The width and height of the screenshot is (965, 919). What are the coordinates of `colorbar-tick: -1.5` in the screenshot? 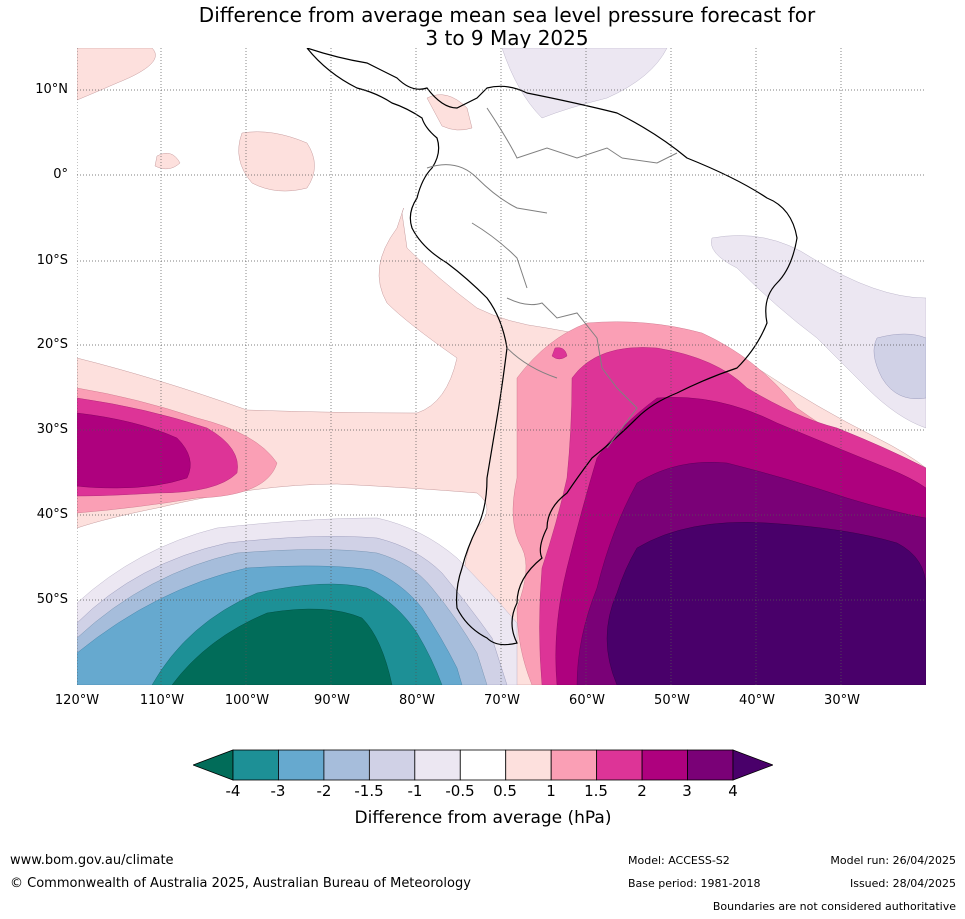 It's located at (369, 791).